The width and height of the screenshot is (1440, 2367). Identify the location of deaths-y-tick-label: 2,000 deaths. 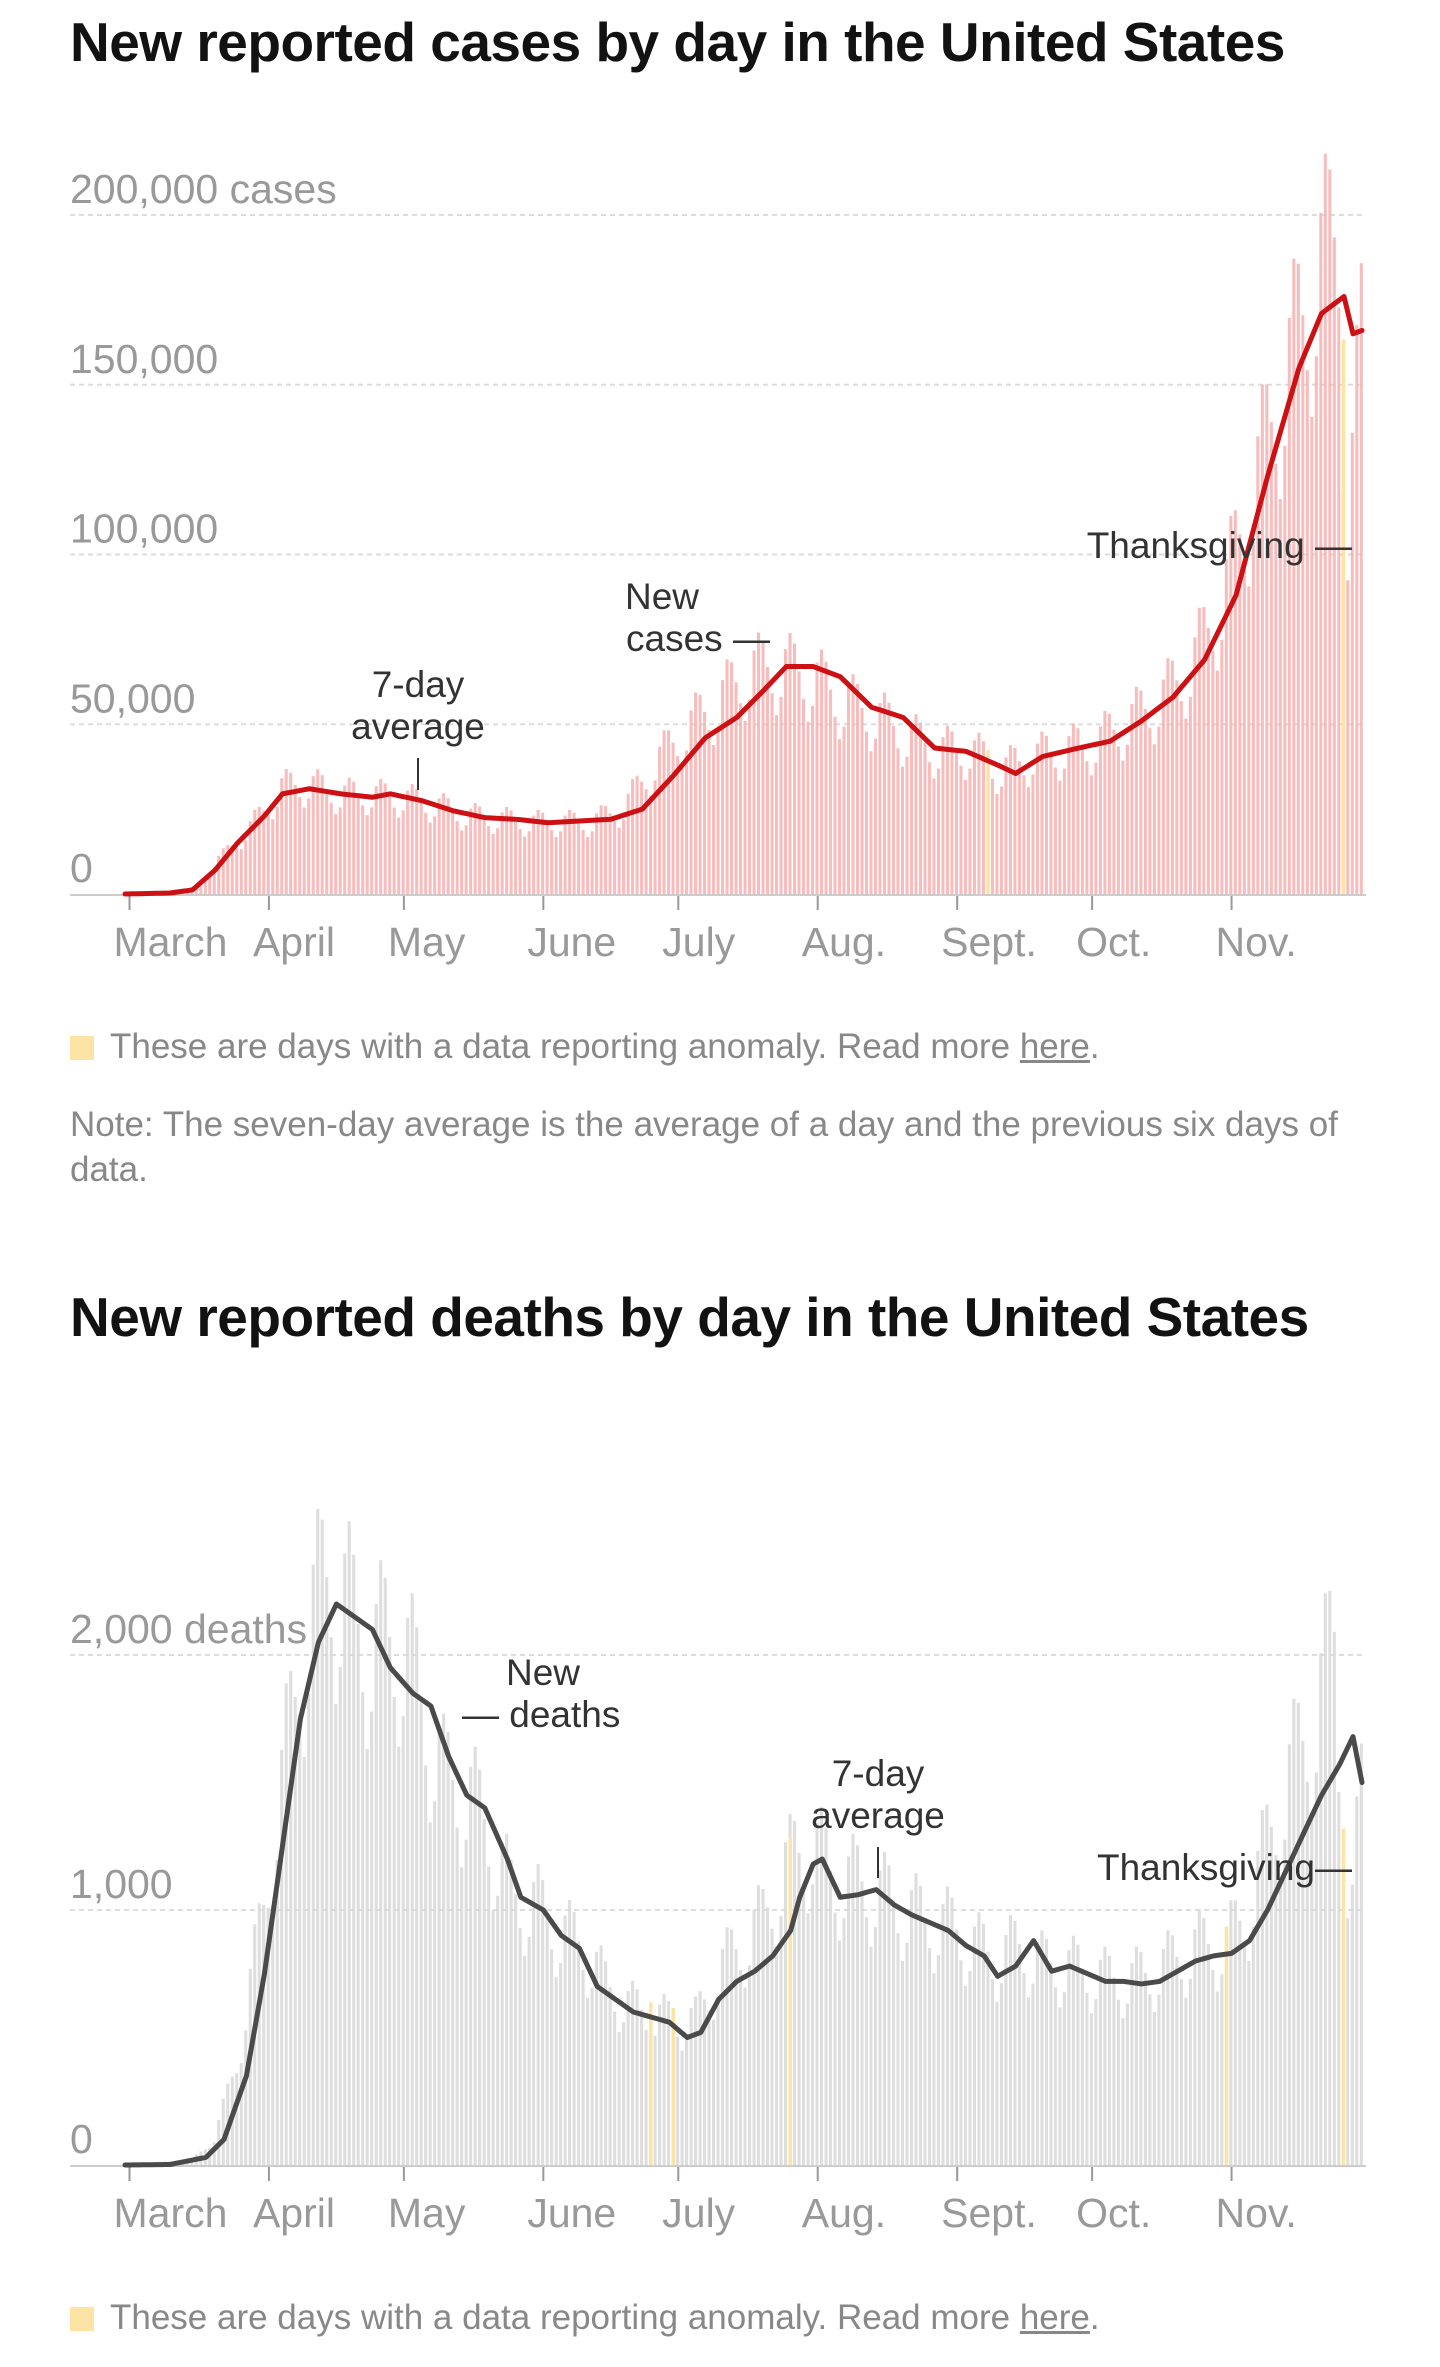
(188, 1629).